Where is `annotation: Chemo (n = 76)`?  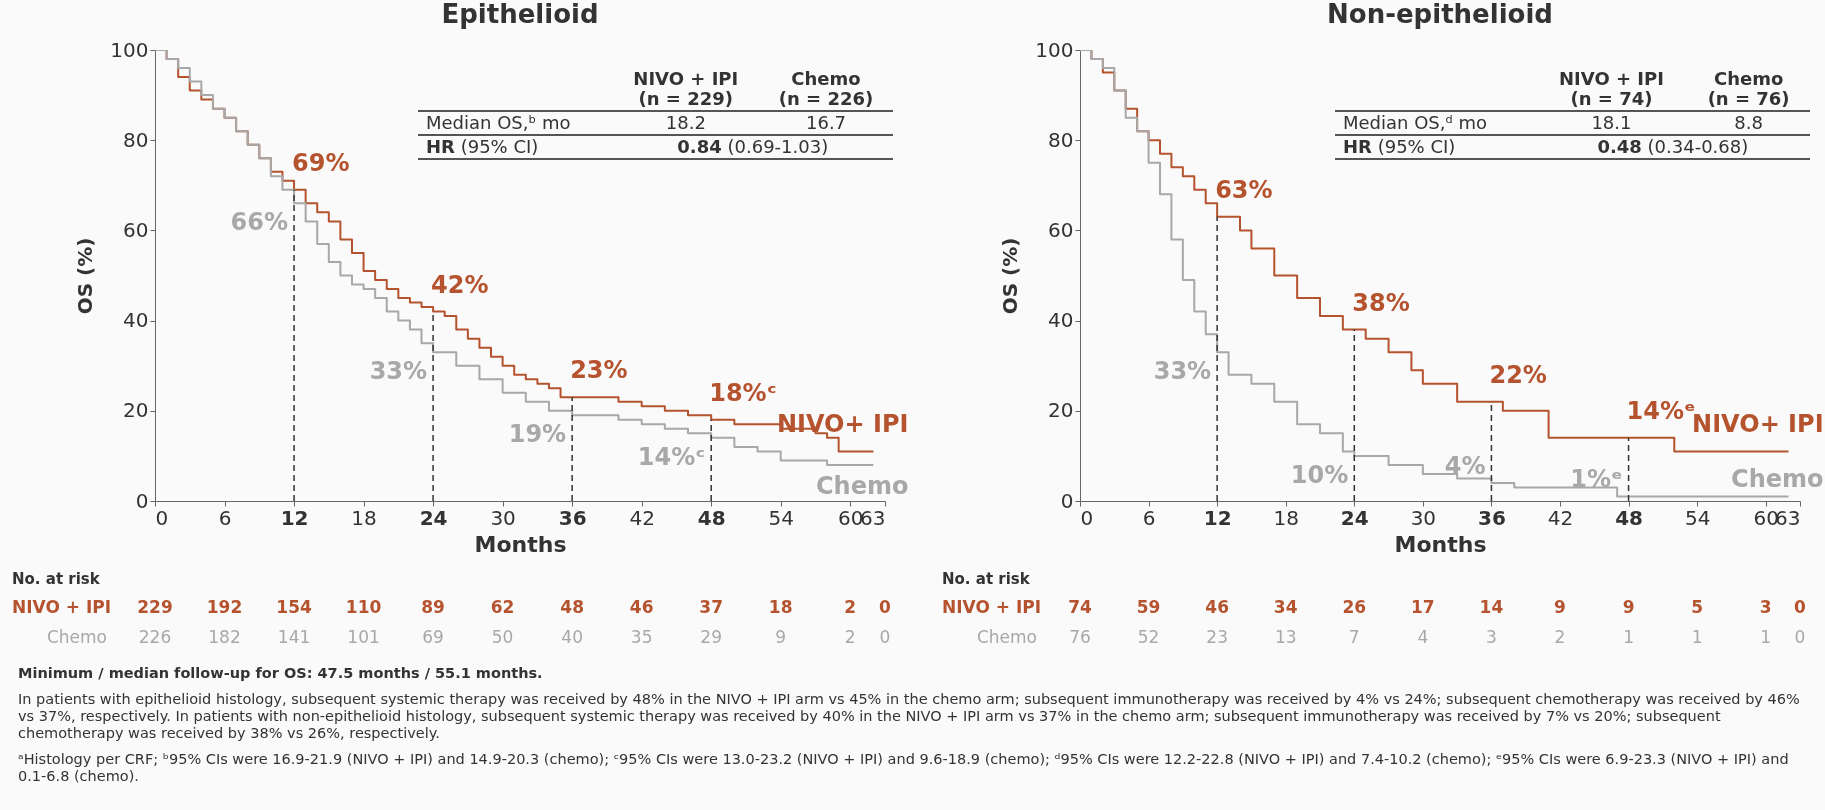 annotation: Chemo (n = 76) is located at coordinates (1748, 89).